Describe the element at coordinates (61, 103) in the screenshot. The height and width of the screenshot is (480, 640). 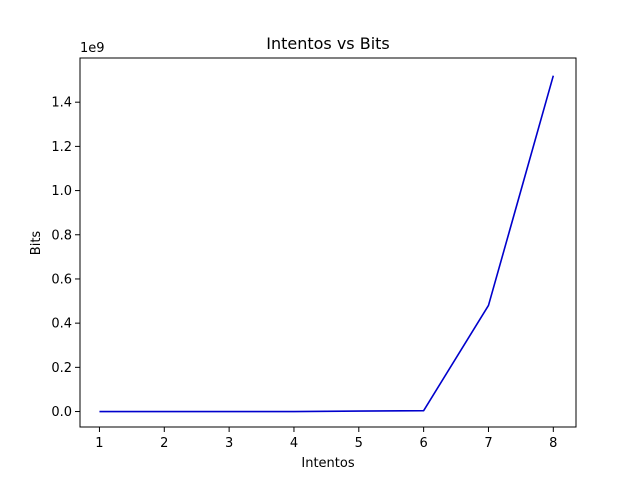
I see `y-tick-label: 1.4` at that location.